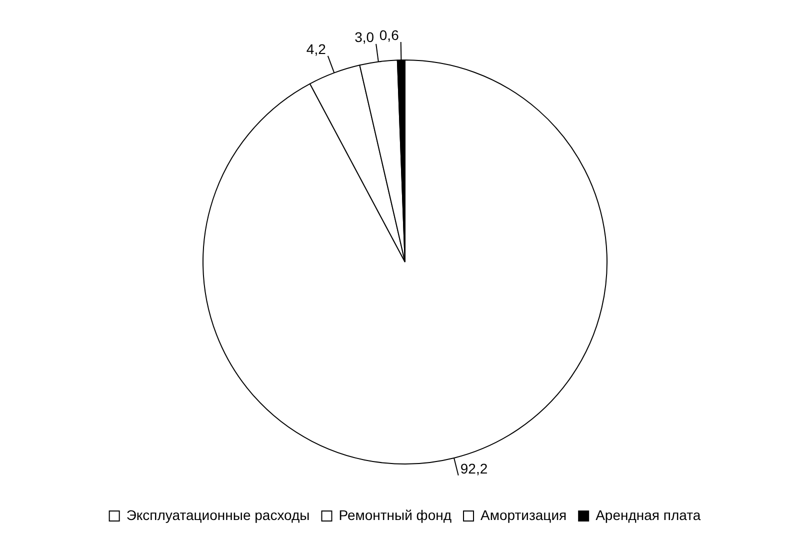 This screenshot has width=810, height=533. Describe the element at coordinates (474, 468) in the screenshot. I see `data-label: 92,2` at that location.